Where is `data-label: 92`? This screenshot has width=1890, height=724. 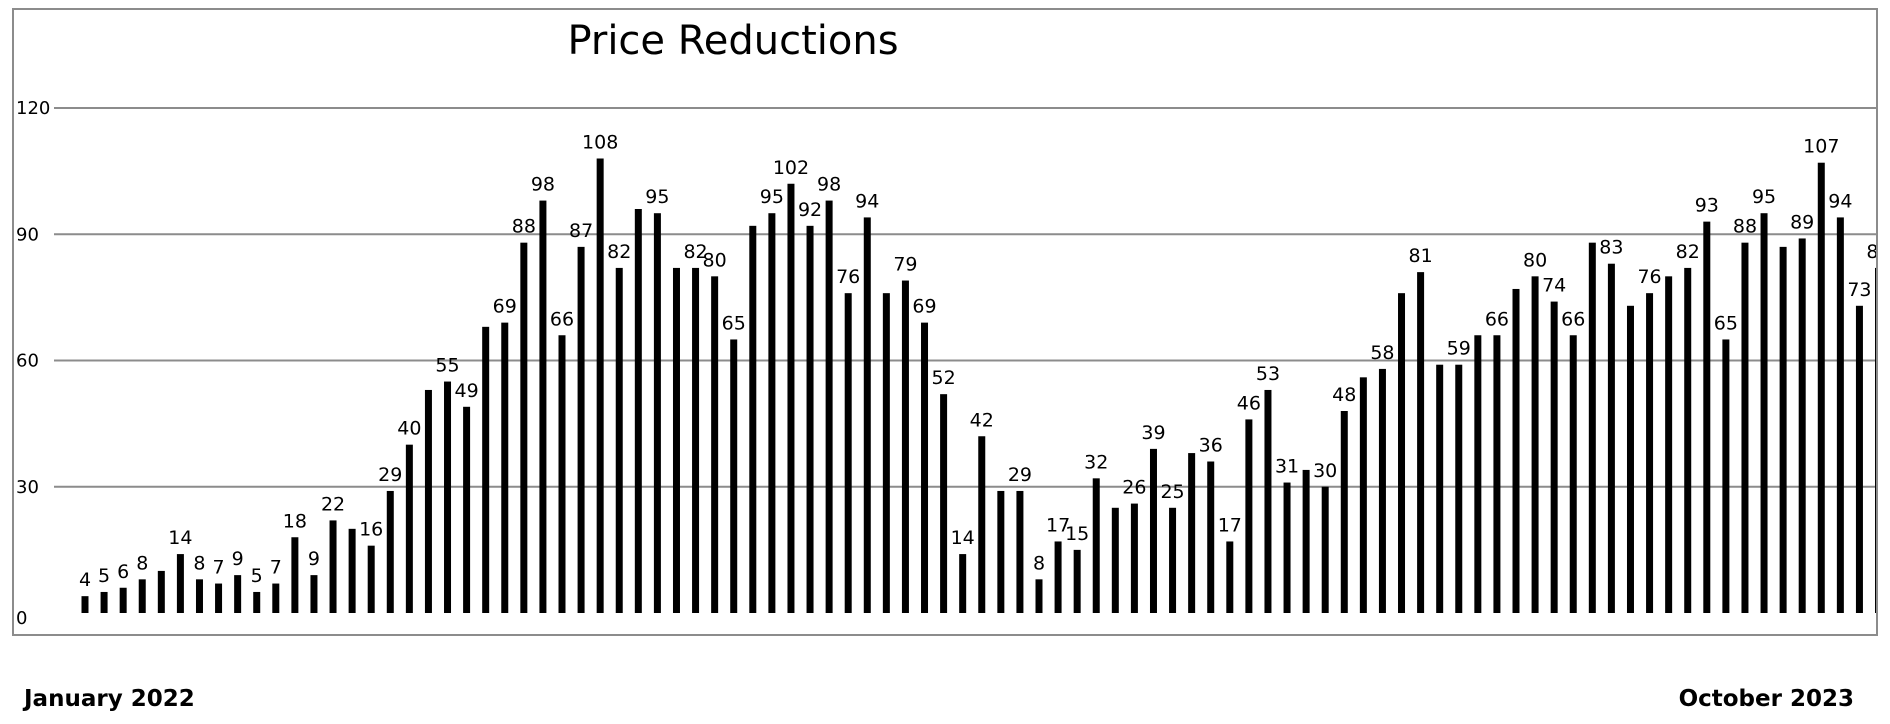 data-label: 92 is located at coordinates (810, 210).